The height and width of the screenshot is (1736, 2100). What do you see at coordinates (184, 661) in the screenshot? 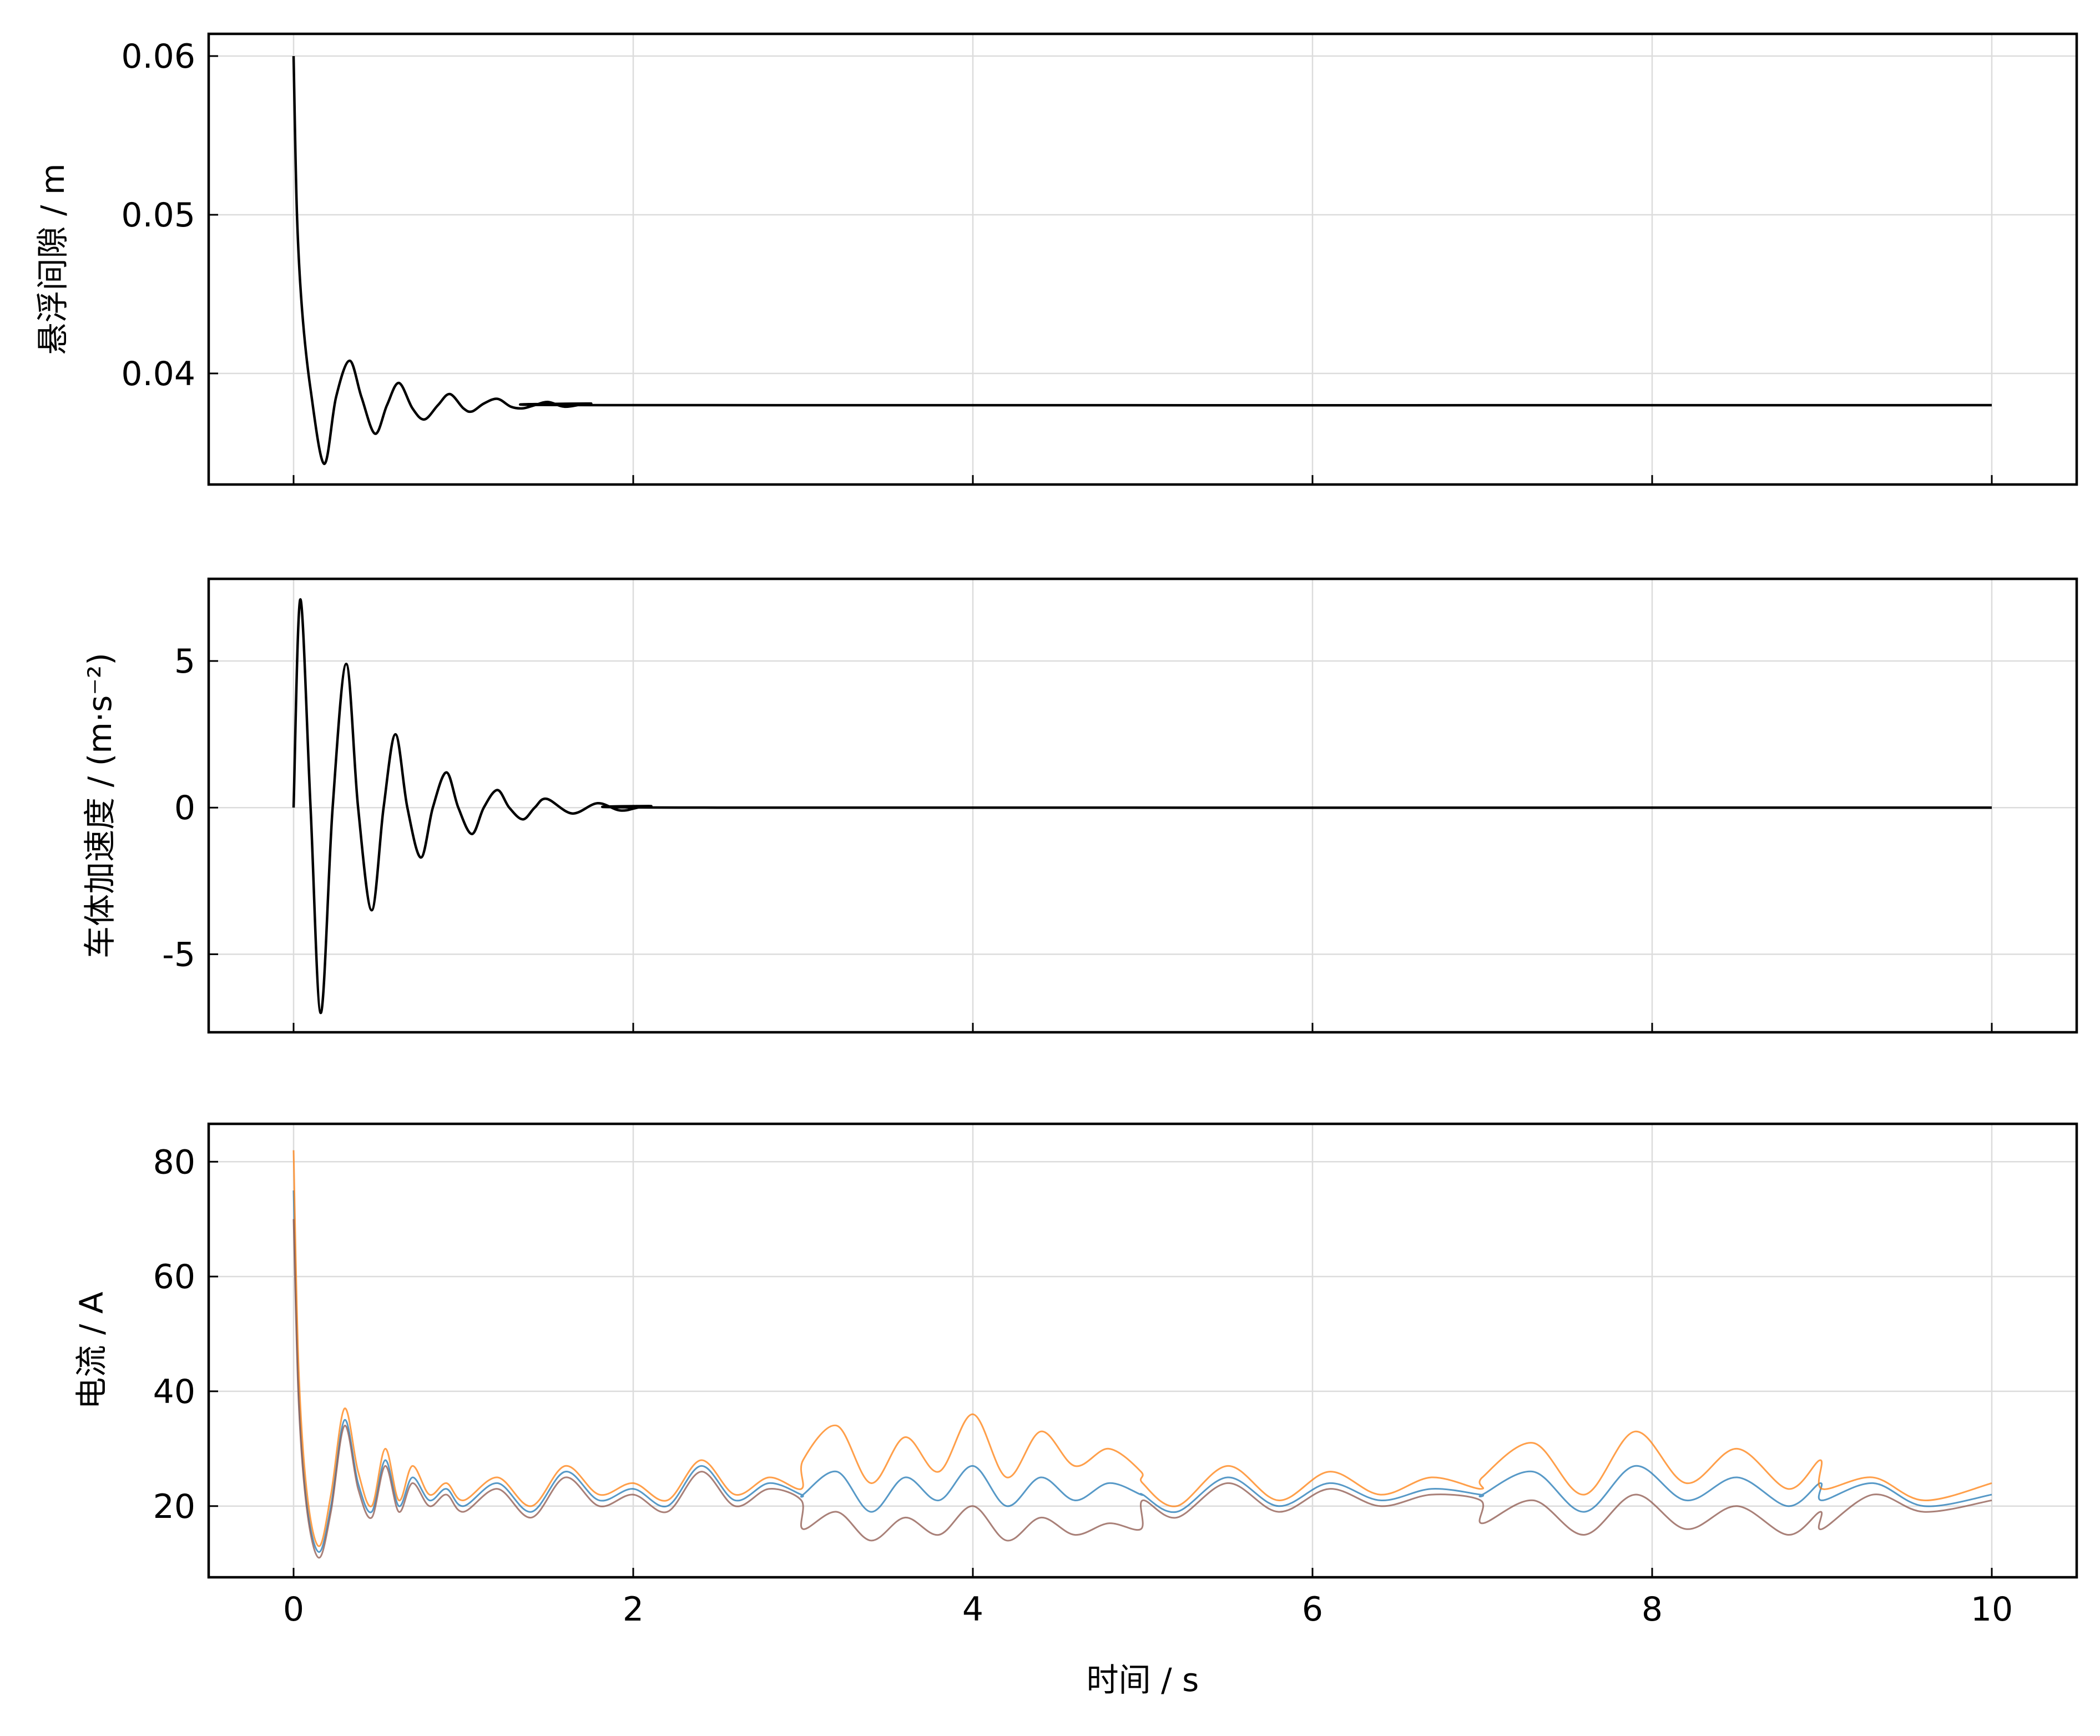
I see `y-tick-label: 5` at bounding box center [184, 661].